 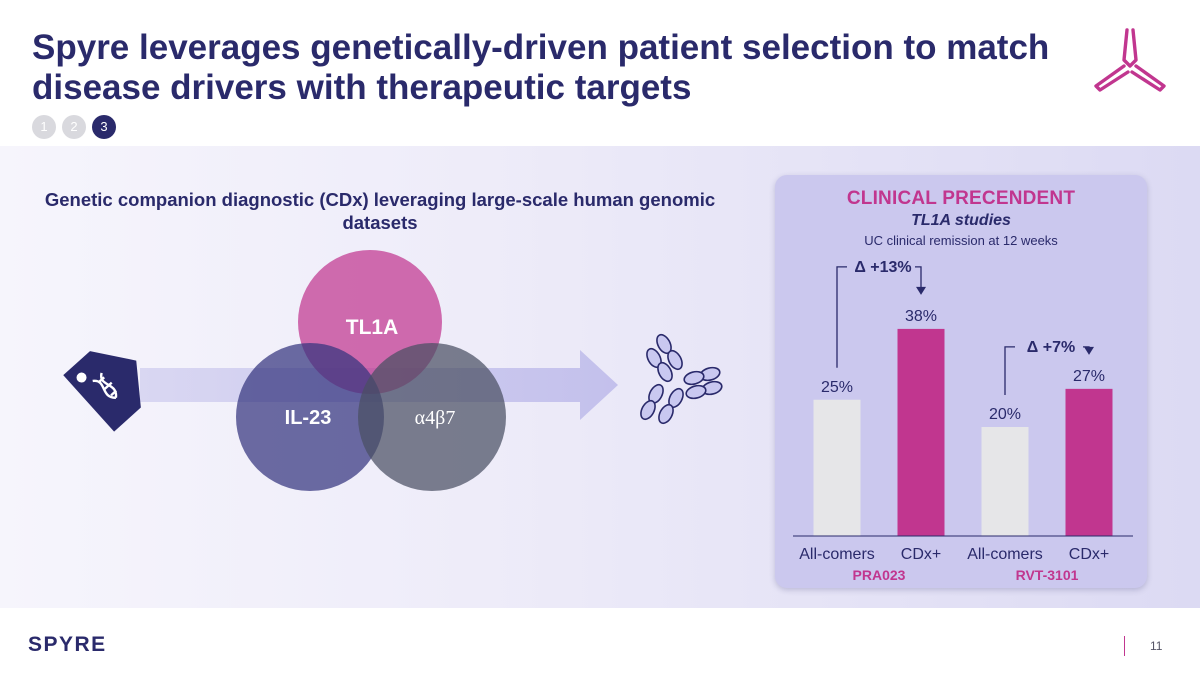 What do you see at coordinates (104, 127) in the screenshot?
I see `step-3: 3` at bounding box center [104, 127].